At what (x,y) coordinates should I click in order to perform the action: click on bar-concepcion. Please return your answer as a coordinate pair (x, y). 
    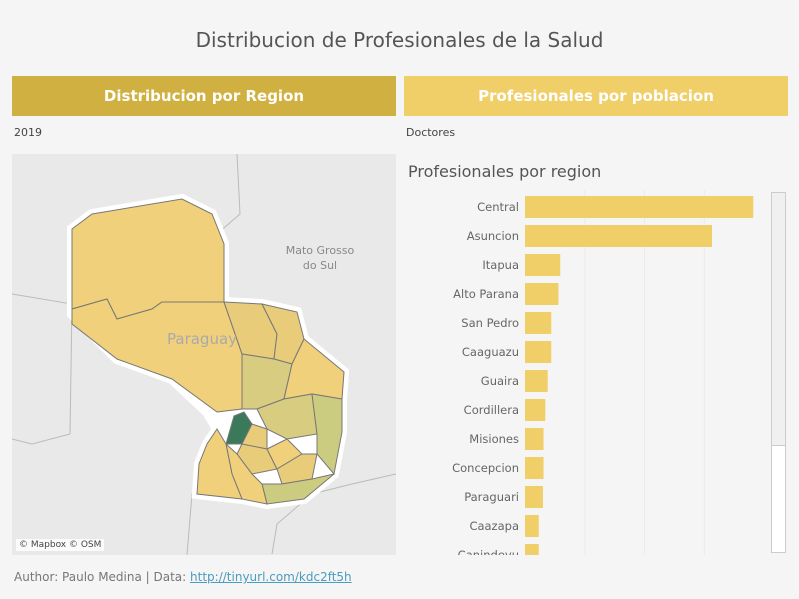
    Looking at the image, I should click on (534, 468).